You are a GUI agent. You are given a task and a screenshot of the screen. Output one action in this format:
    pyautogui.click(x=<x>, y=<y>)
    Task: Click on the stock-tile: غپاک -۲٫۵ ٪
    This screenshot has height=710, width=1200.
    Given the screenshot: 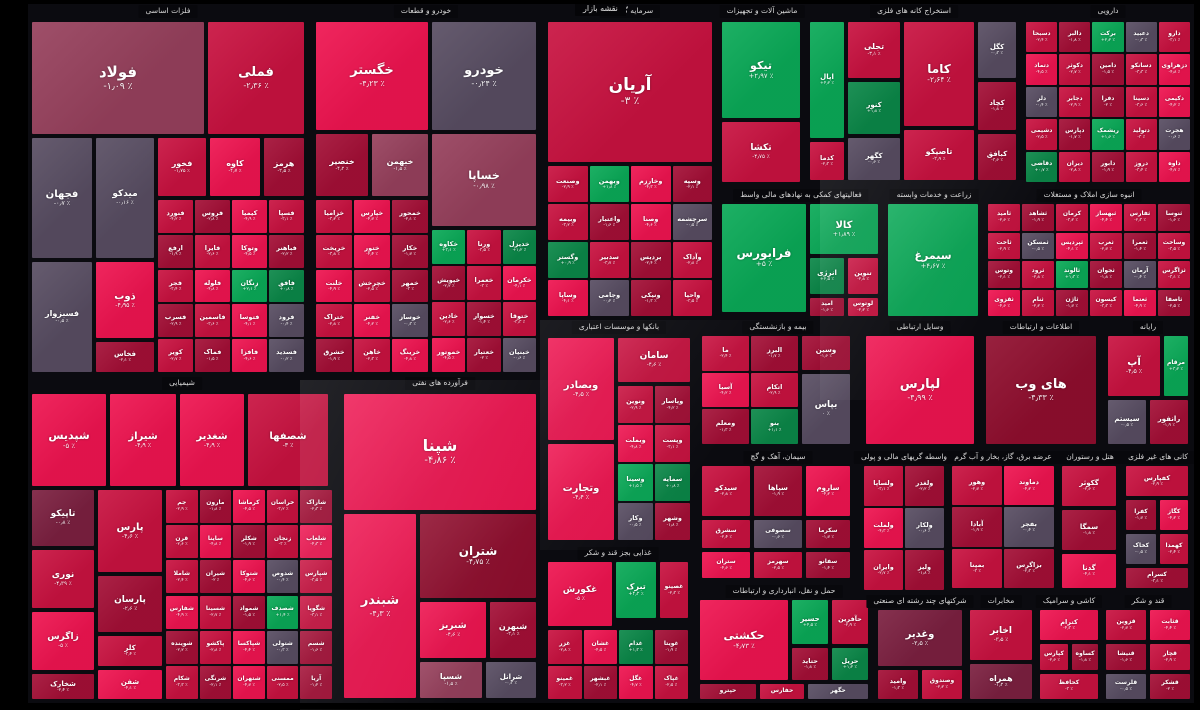 What is the action you would take?
    pyautogui.click(x=671, y=682)
    